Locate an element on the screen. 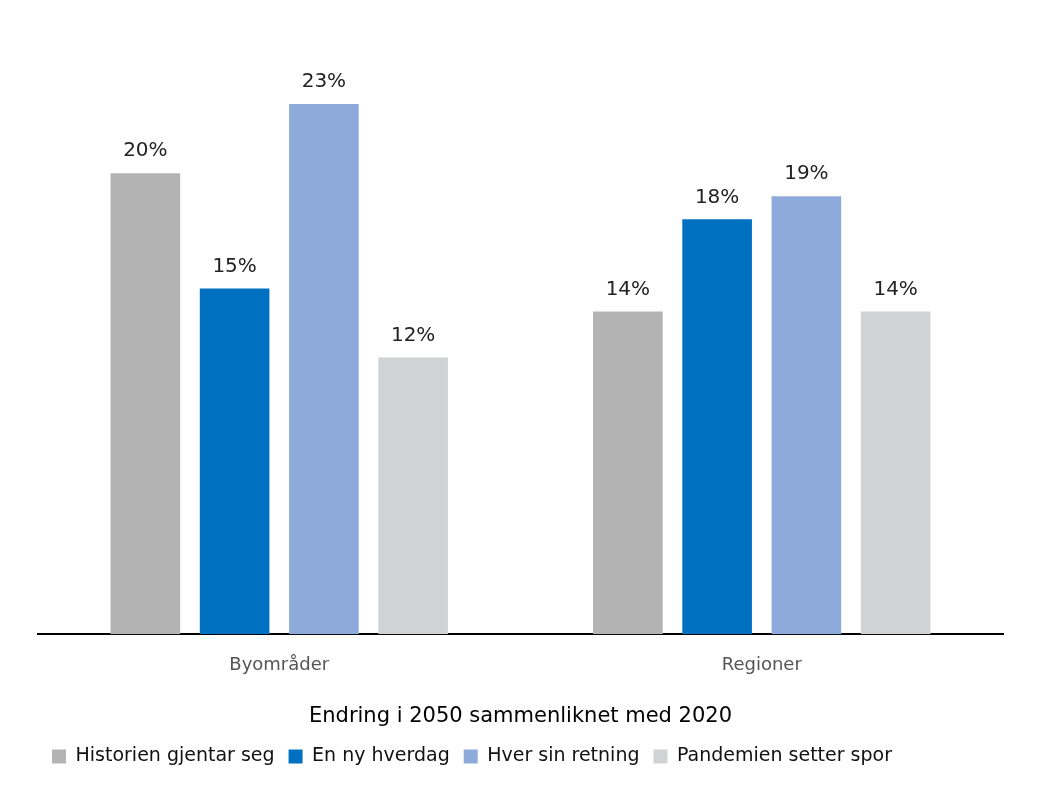  legend-label: En ny hverdag is located at coordinates (381, 754).